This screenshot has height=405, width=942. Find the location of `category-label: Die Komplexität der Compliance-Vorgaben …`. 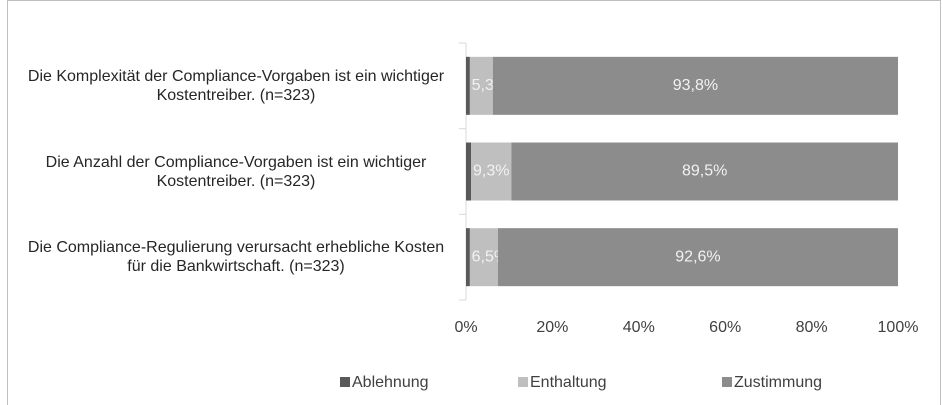

category-label: Die Komplexität der Compliance-Vorgaben … is located at coordinates (236, 85).